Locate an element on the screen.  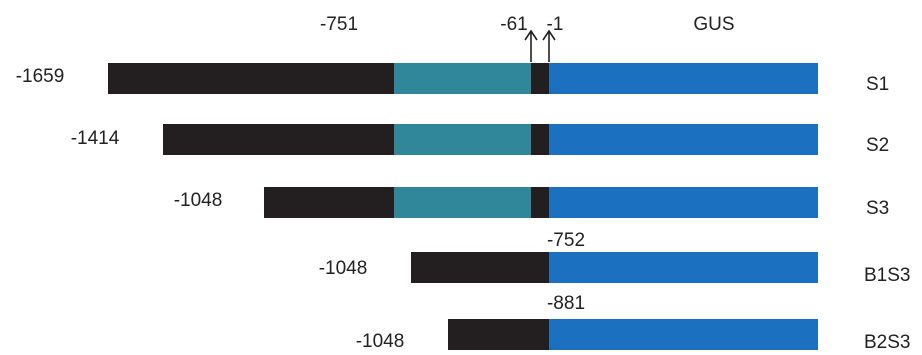
segment-gus-s1 is located at coordinates (683, 78).